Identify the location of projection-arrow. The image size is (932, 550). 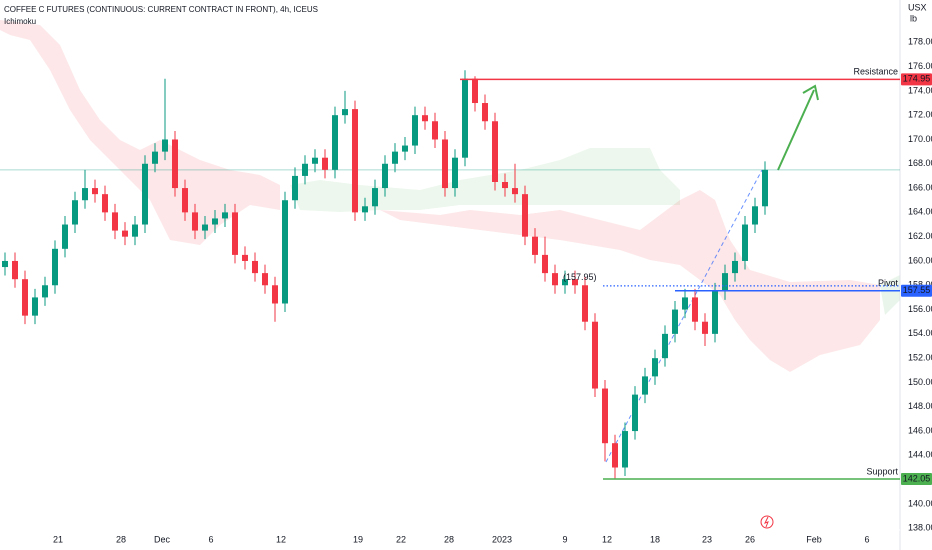
(796, 130).